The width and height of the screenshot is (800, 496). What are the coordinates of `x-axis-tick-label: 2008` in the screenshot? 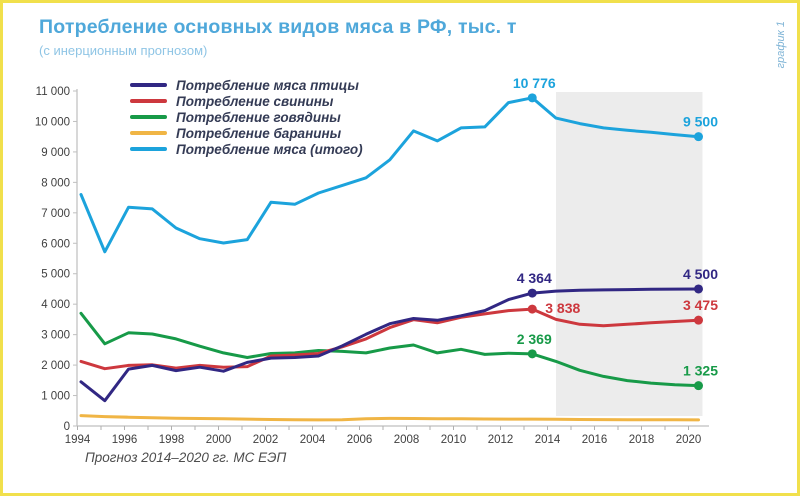 It's located at (407, 440).